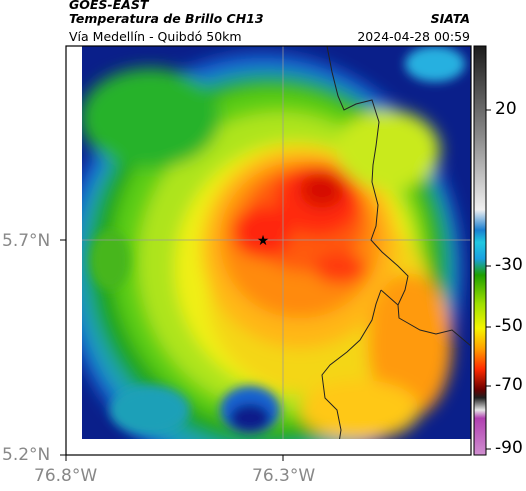  What do you see at coordinates (26, 241) in the screenshot?
I see `lat-label-5-7: 5.7°N` at bounding box center [26, 241].